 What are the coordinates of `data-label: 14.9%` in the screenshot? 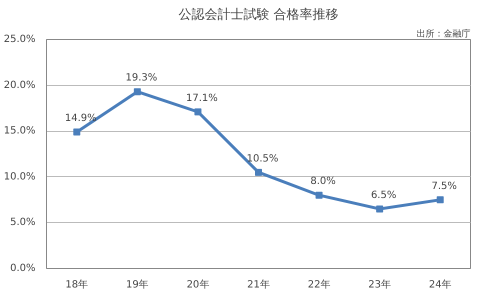 It's located at (80, 118).